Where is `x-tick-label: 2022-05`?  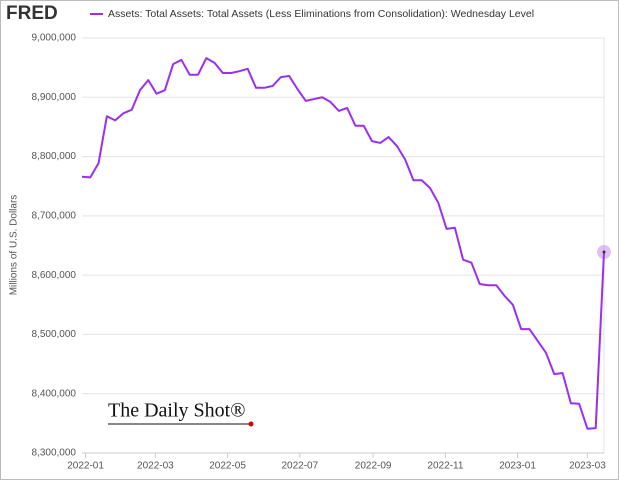 x-tick-label: 2022-05 is located at coordinates (227, 466).